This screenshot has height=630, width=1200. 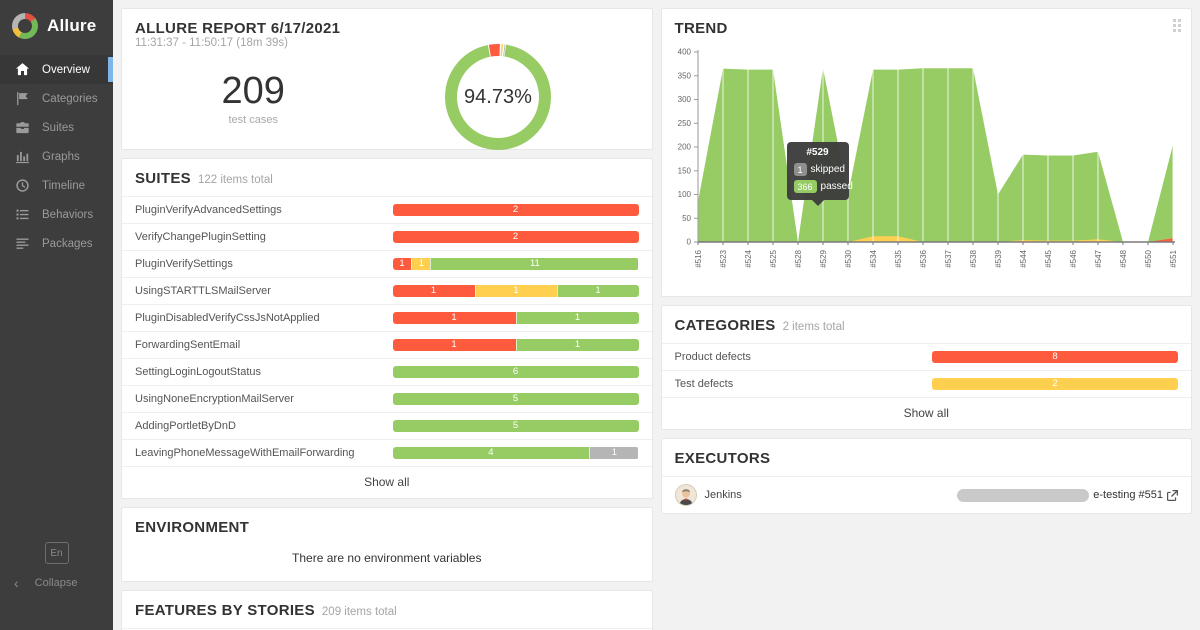 I want to click on sidebar-item-behaviors: Behaviors, so click(x=56, y=214).